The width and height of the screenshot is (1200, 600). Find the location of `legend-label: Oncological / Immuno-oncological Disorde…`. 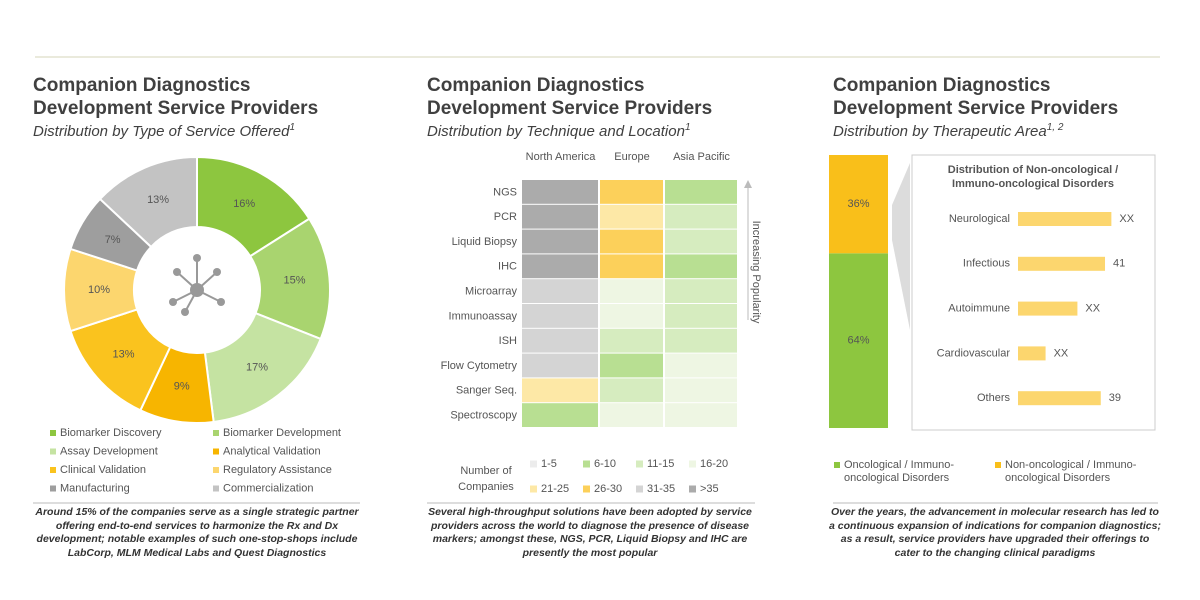

legend-label: Oncological / Immuno-oncological Disorde… is located at coordinates (899, 471).